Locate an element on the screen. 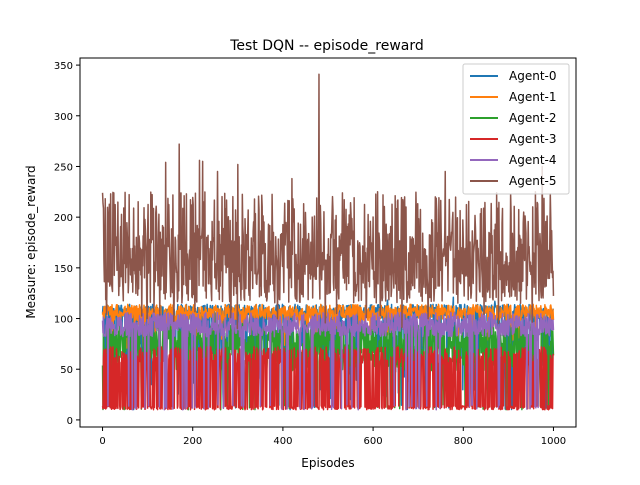 This screenshot has width=640, height=485. y-tick-label: 100 is located at coordinates (63, 320).